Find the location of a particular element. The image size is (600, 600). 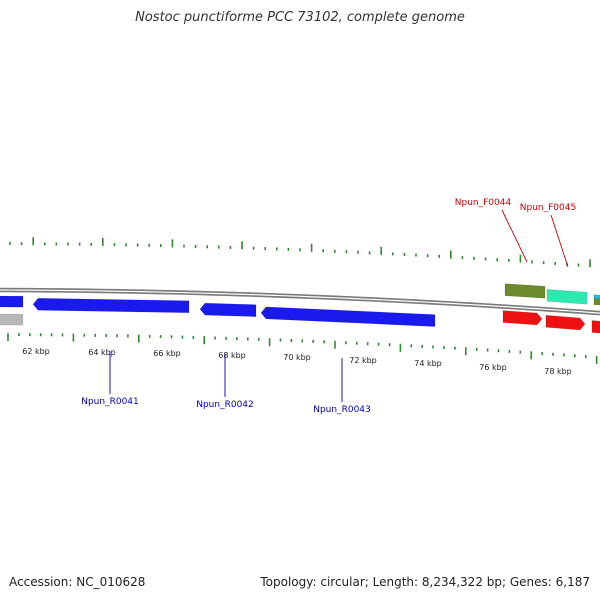

gene-aqua-npun-f0045 is located at coordinates (567, 297).